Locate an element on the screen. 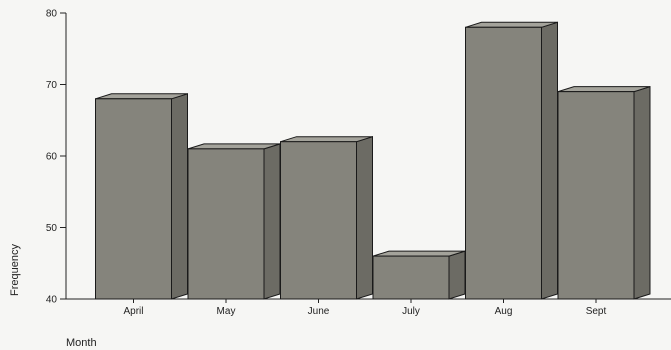 This screenshot has height=350, width=671. x-tick-label: June is located at coordinates (319, 311).